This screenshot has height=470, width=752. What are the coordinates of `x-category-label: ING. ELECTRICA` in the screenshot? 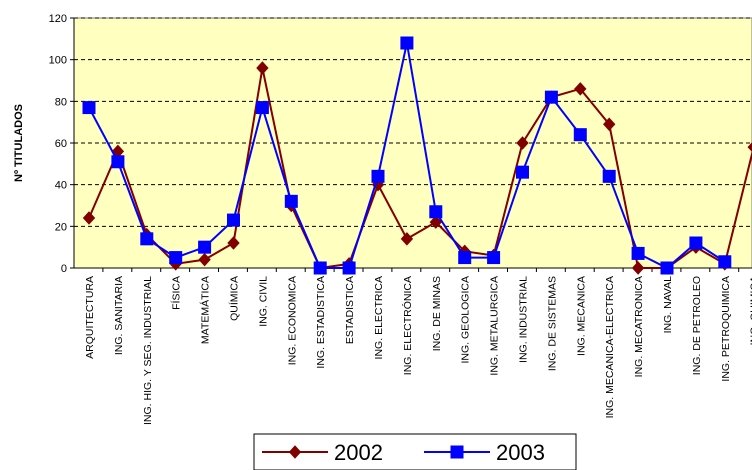 It's located at (379, 317).